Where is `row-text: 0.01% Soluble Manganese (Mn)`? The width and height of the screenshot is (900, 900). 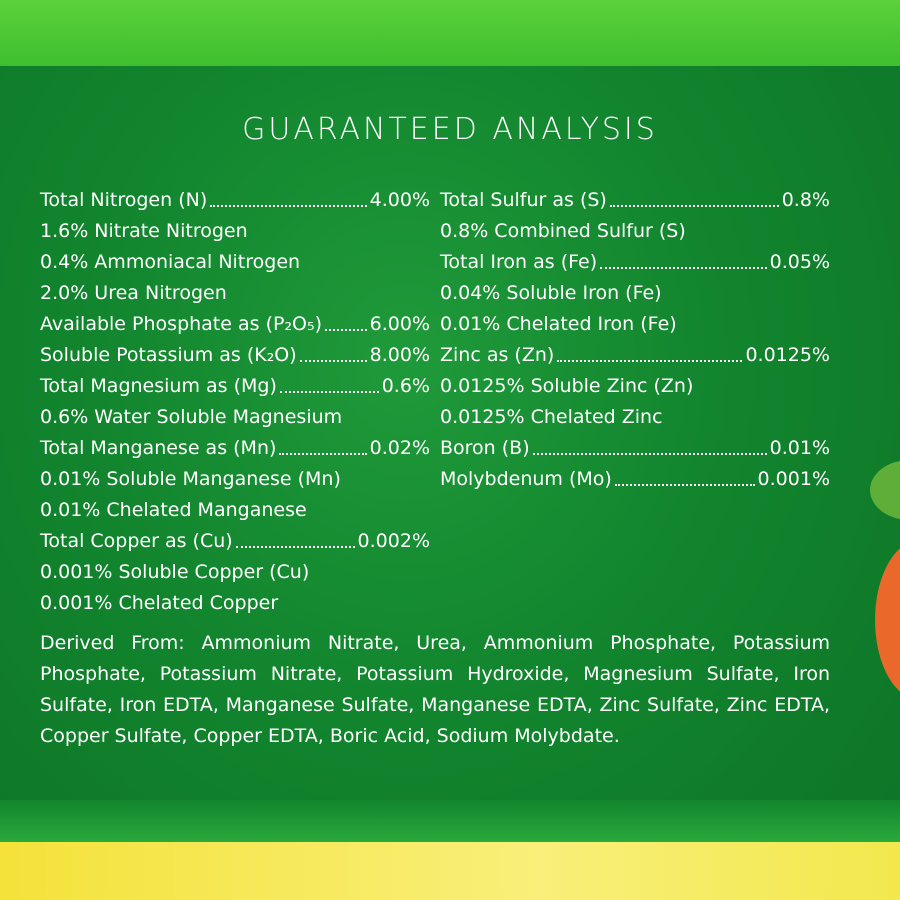
row-text: 0.01% Soluble Manganese (Mn) is located at coordinates (190, 479).